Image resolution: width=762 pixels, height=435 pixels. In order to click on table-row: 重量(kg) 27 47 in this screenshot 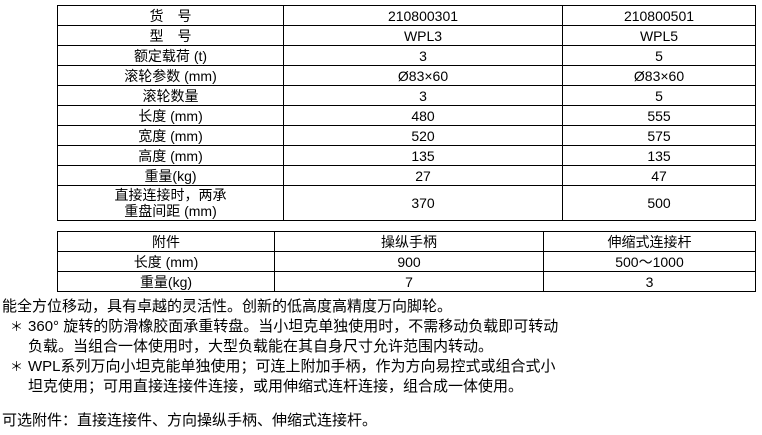, I will do `click(406, 175)`.